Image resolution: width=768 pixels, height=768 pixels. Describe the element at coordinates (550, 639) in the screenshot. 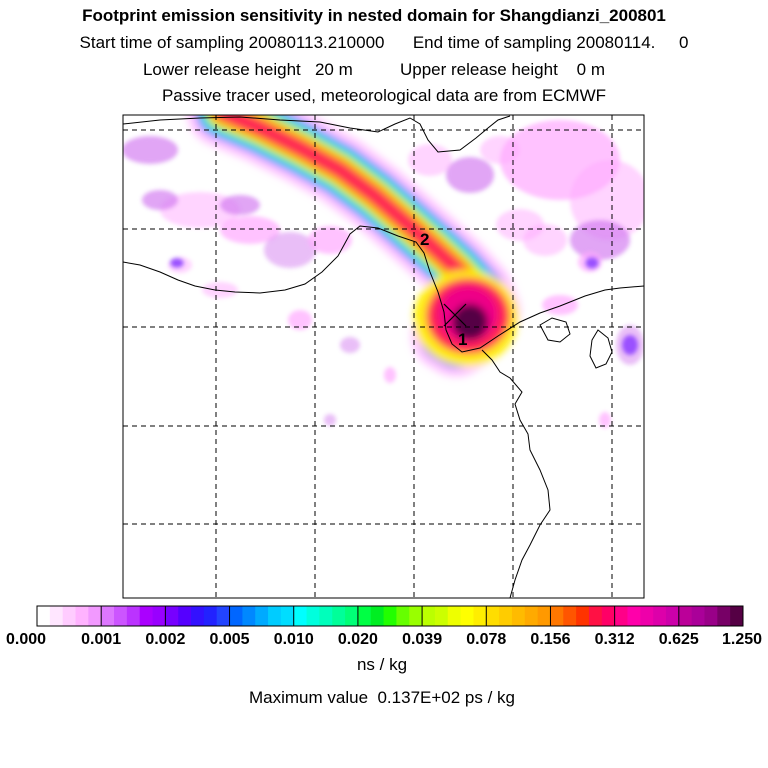

I see `colorbar-tick-label: 0.156` at that location.